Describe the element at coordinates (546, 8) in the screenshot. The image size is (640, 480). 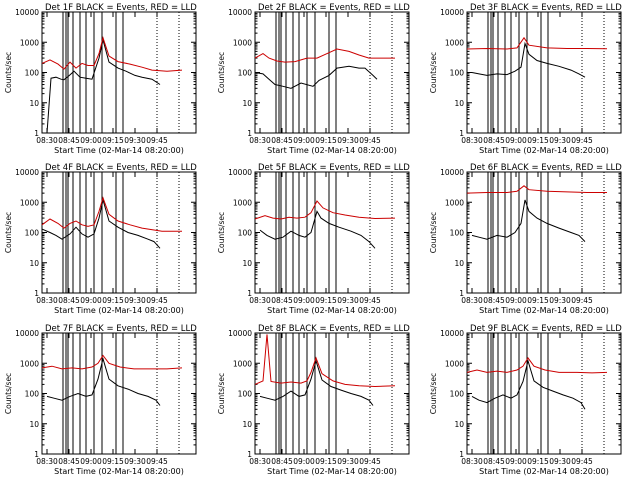
I see `panel-title: Det 3F BLACK = Events, RED = LLD` at that location.